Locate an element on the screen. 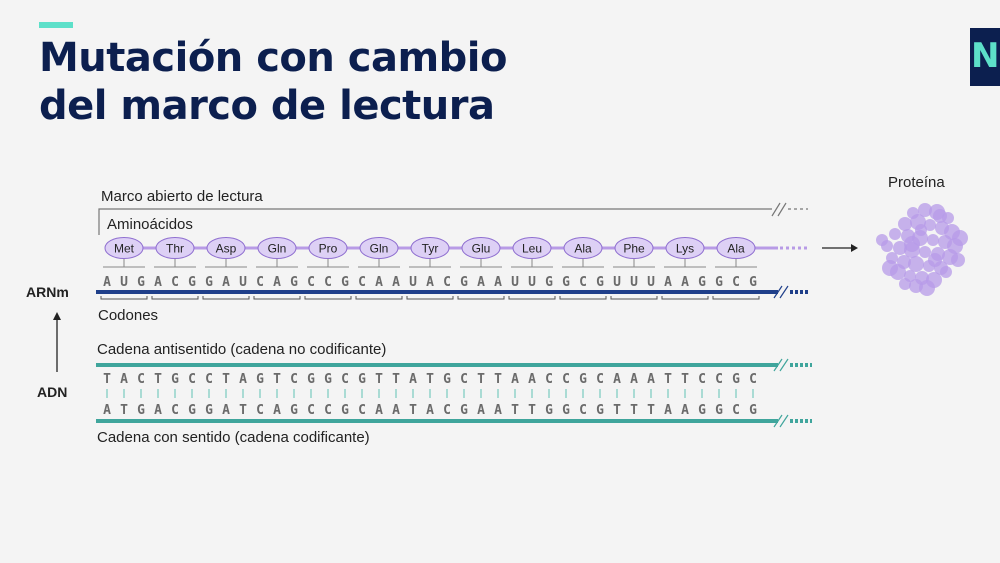  page-title: Mutación con cambio del marco de lectura is located at coordinates (273, 82).